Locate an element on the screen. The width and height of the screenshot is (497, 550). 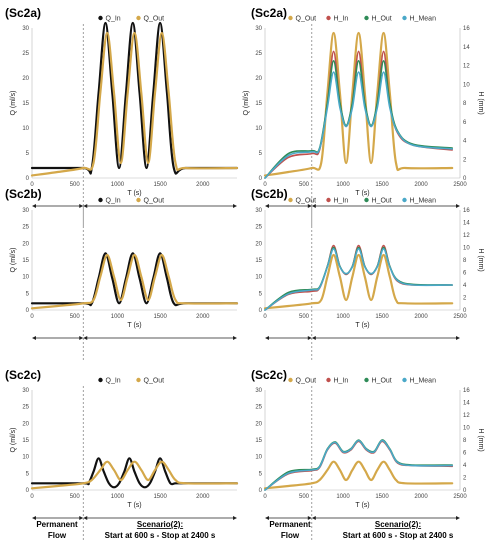
x-tick-label: 2500 is located at coordinates (460, 317).